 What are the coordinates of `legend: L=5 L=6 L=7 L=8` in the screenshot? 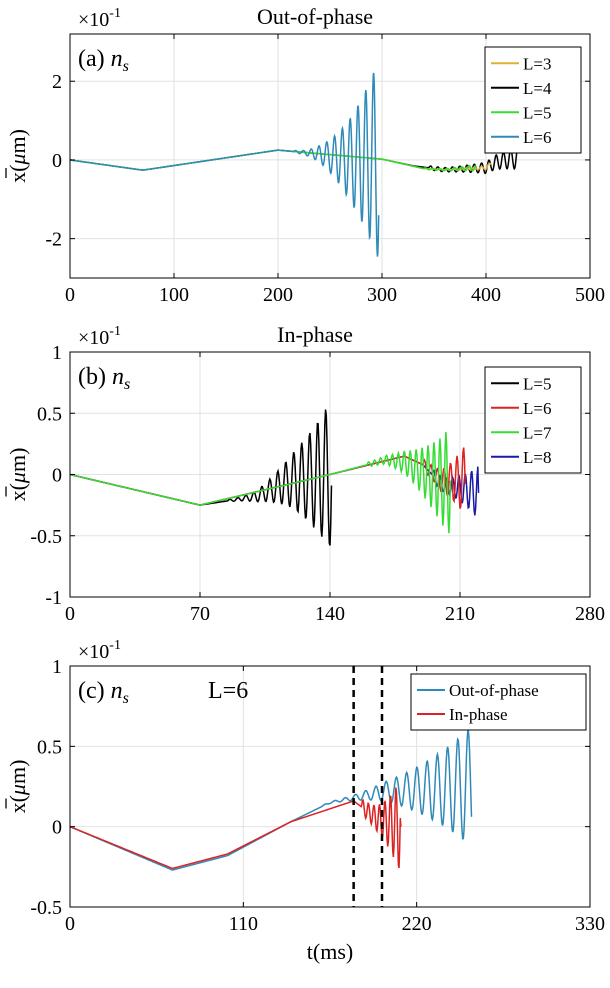 It's located at (533, 420).